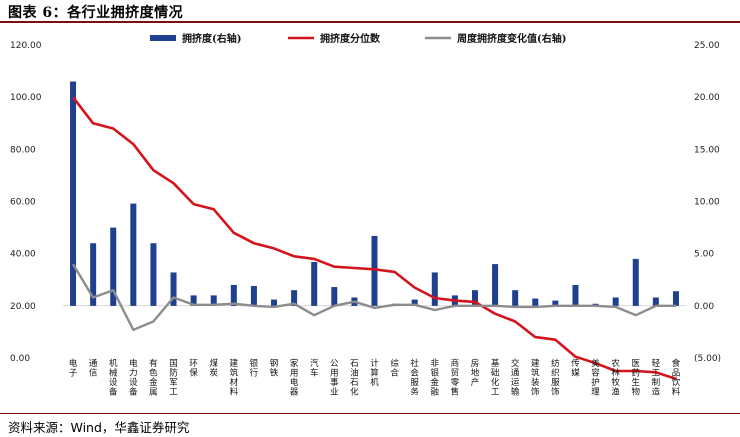 Image resolution: width=740 pixels, height=437 pixels. I want to click on category-label: 汽车, so click(314, 368).